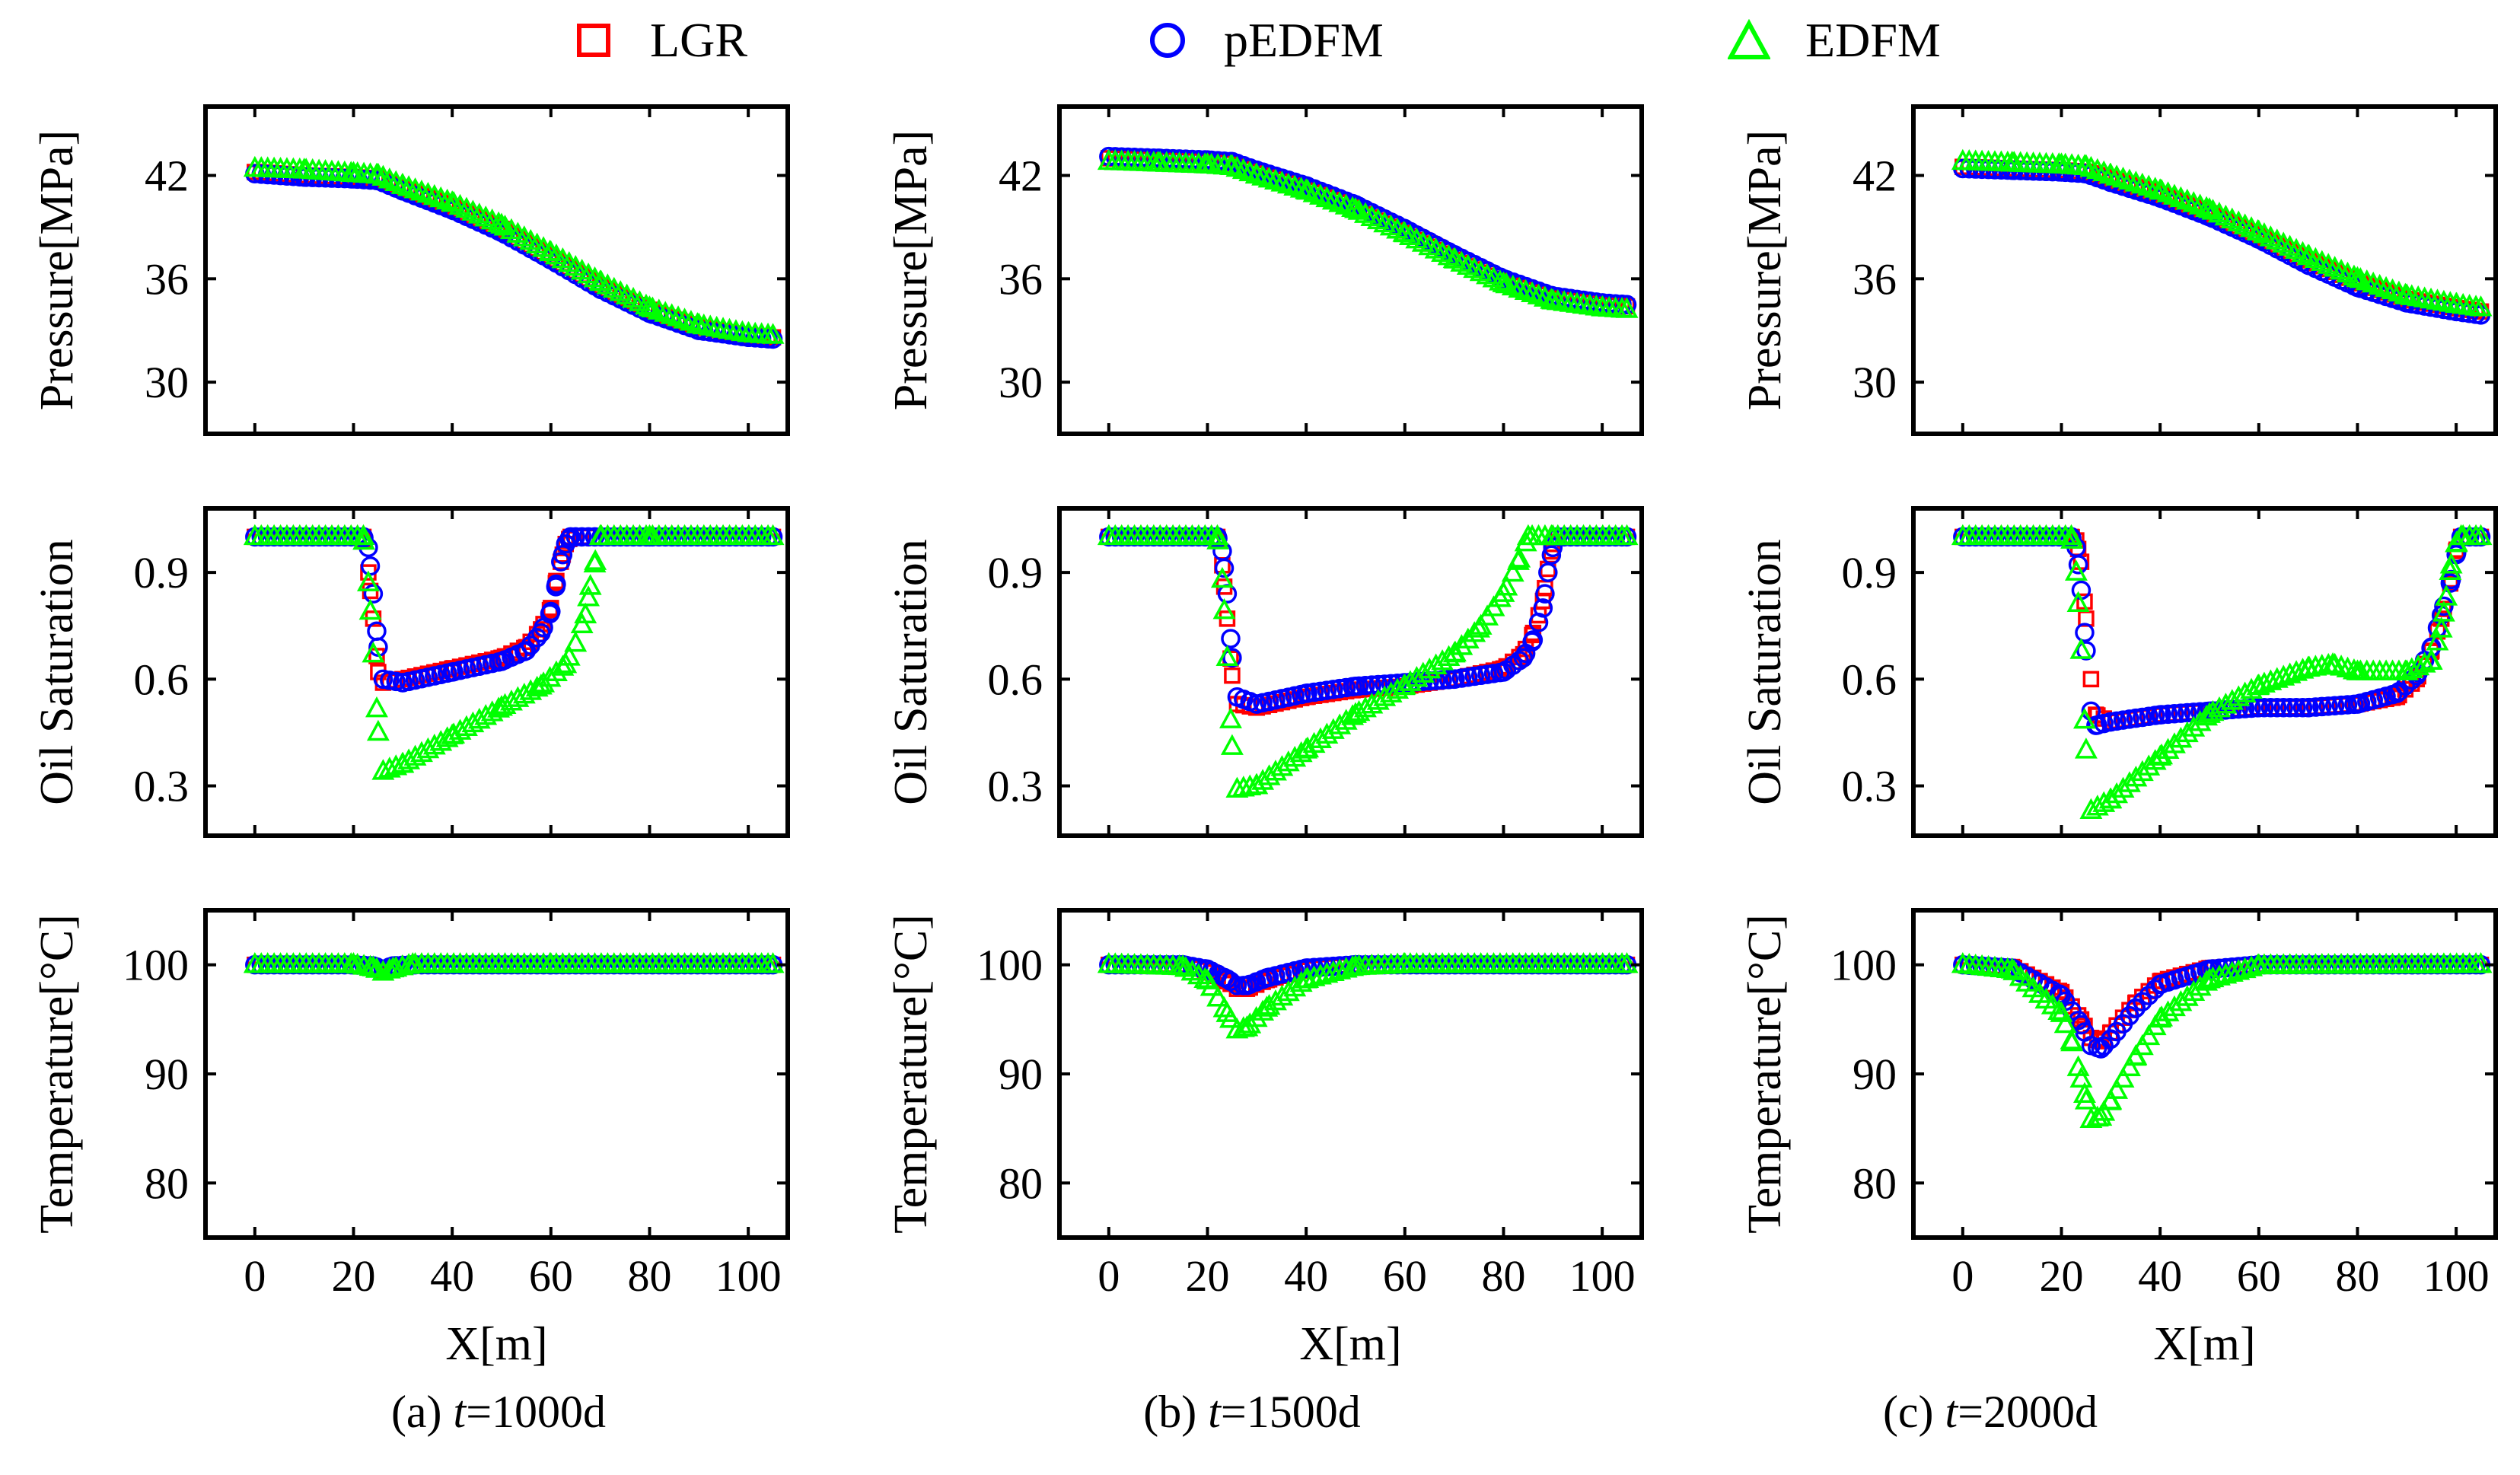 This screenshot has height=1475, width=2520. Describe the element at coordinates (162, 572) in the screenshot. I see `y-tick-label: 0.9` at that location.